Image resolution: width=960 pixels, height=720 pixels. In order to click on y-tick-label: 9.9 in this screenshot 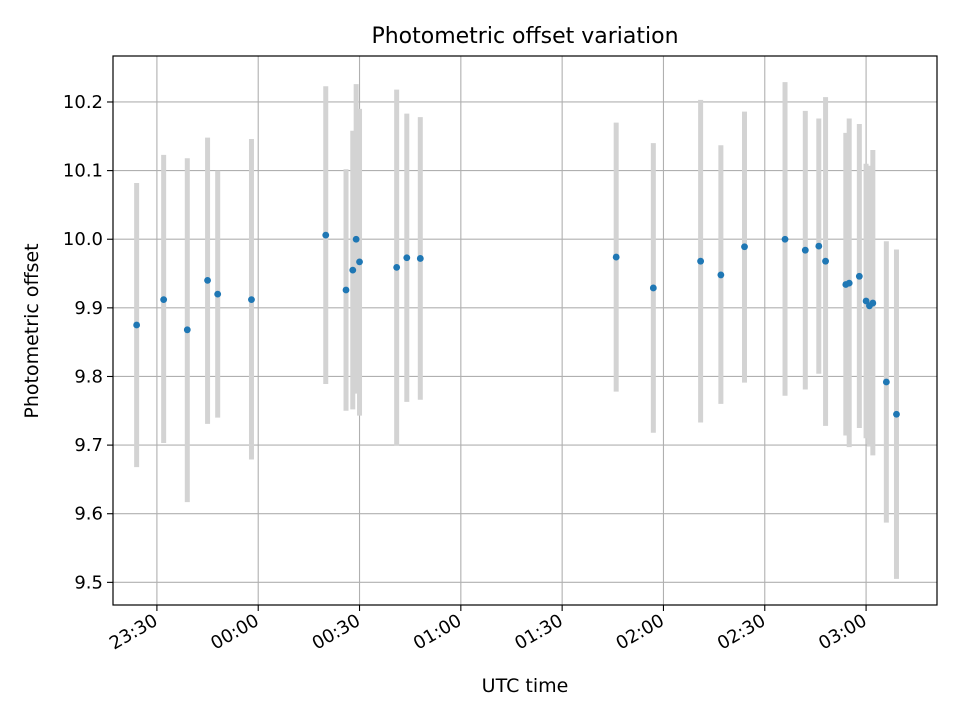, I will do `click(88, 308)`.